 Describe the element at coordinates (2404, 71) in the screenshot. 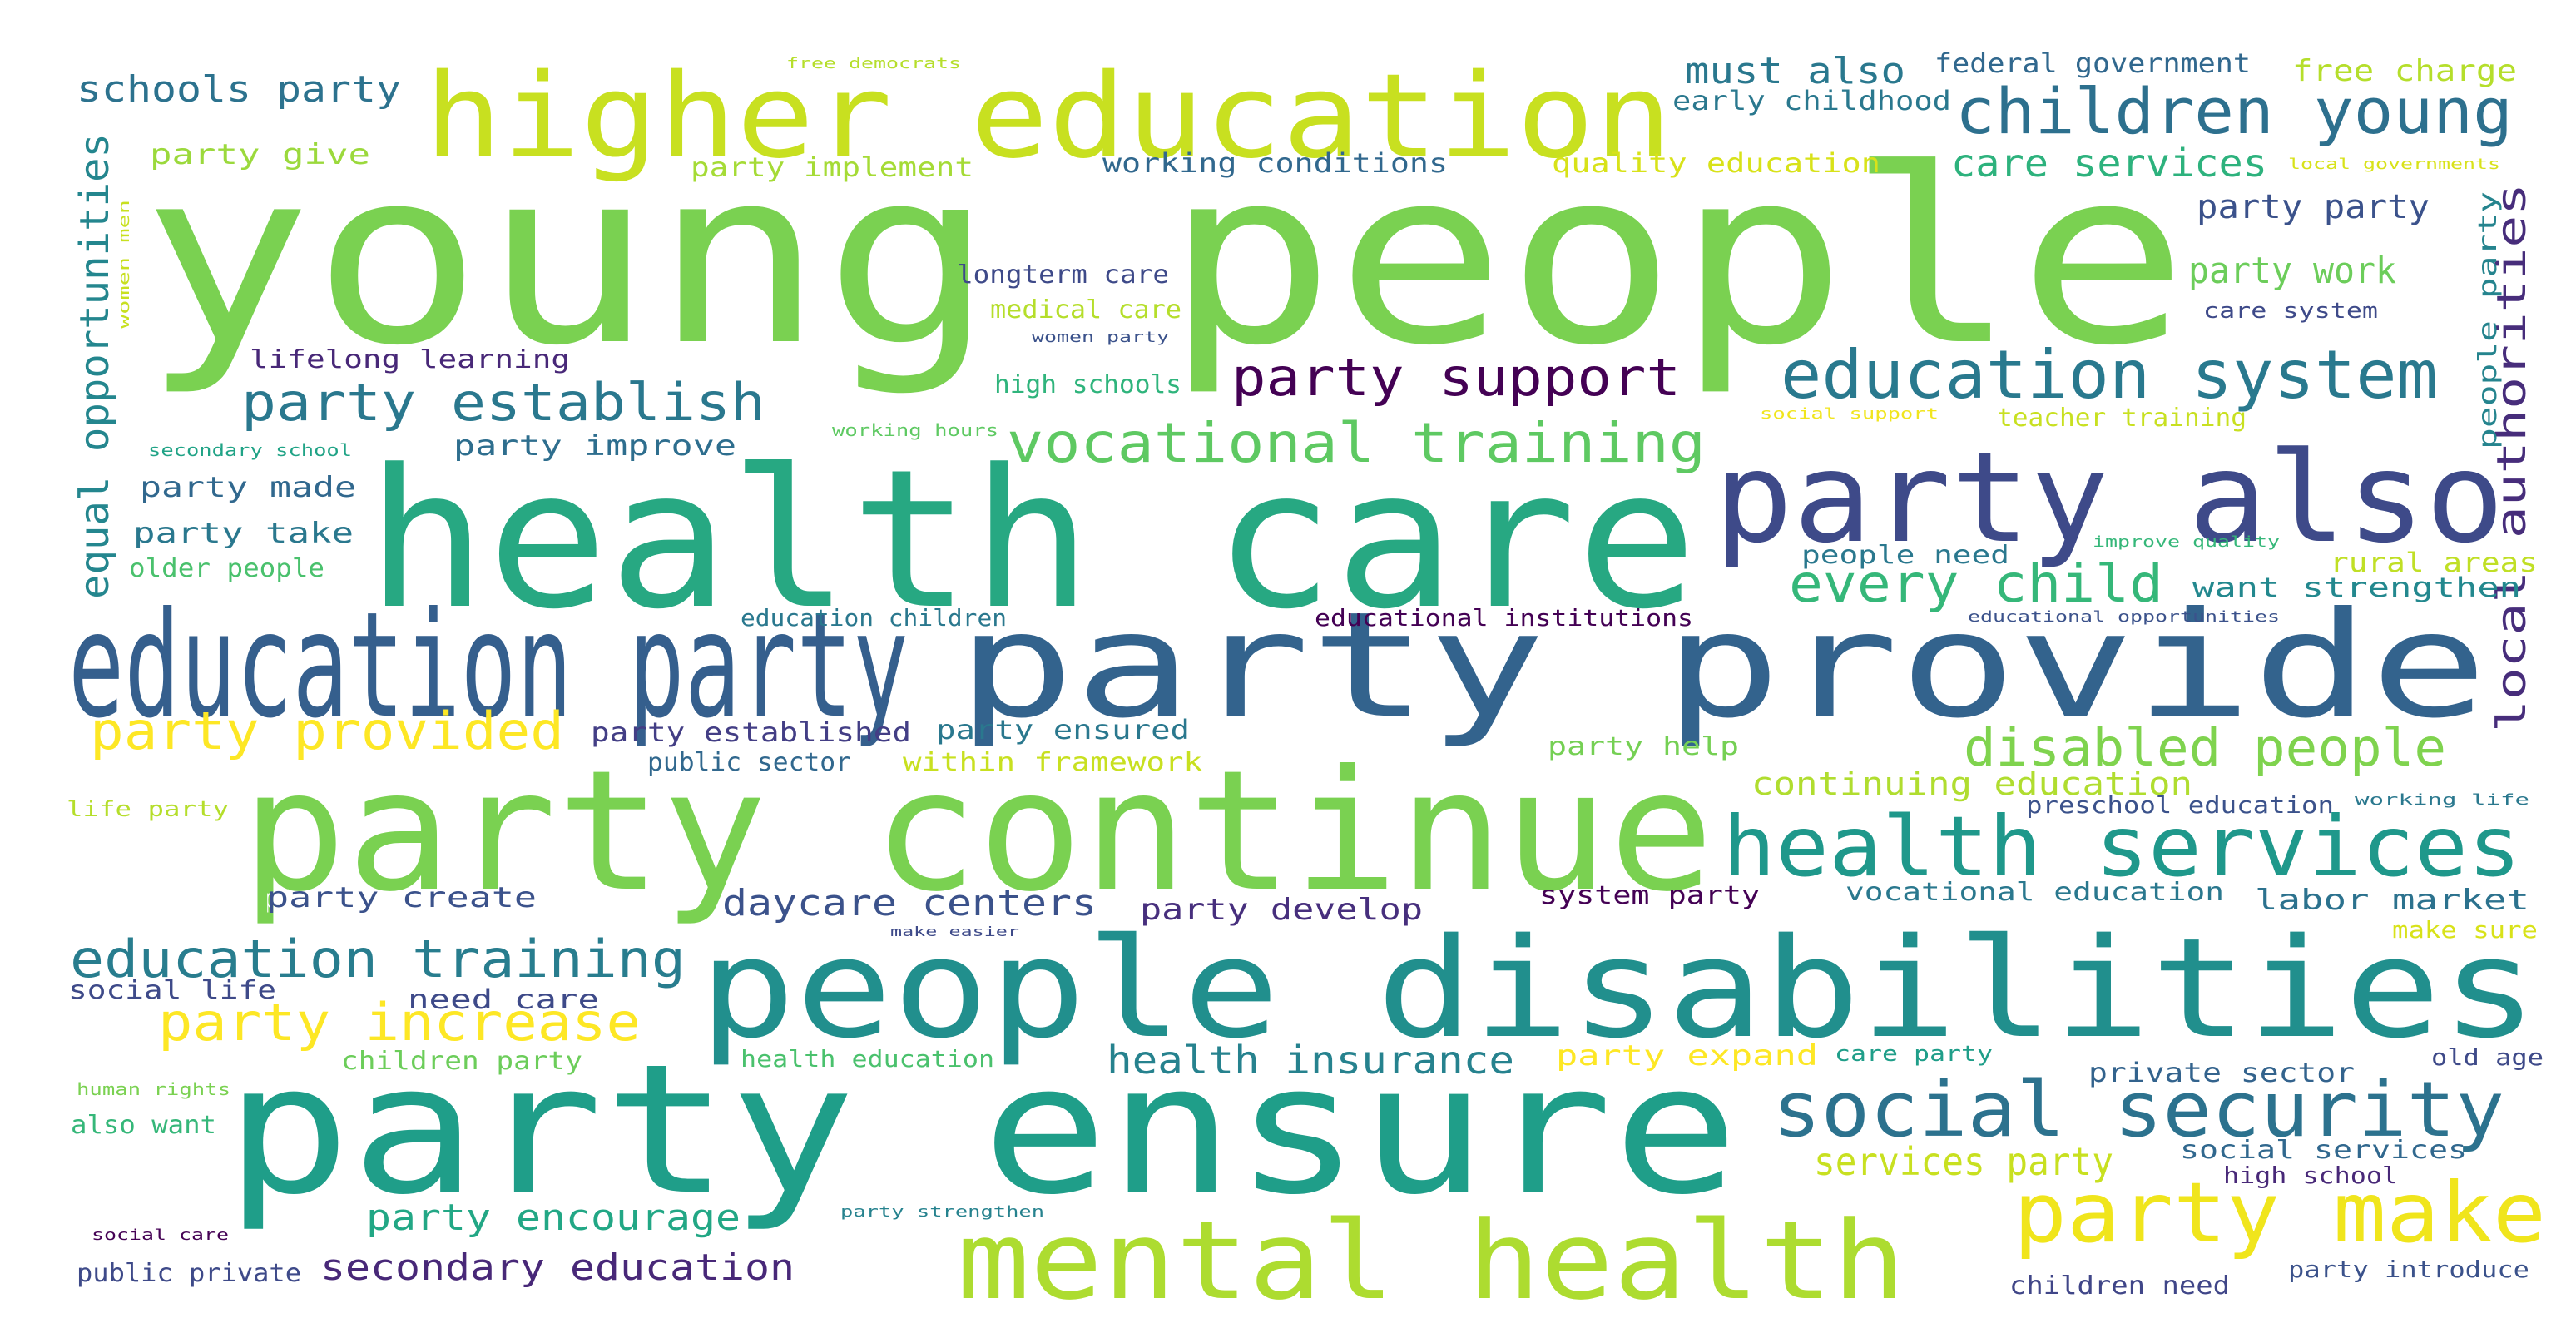

I see `word-free-charge: free charge` at that location.